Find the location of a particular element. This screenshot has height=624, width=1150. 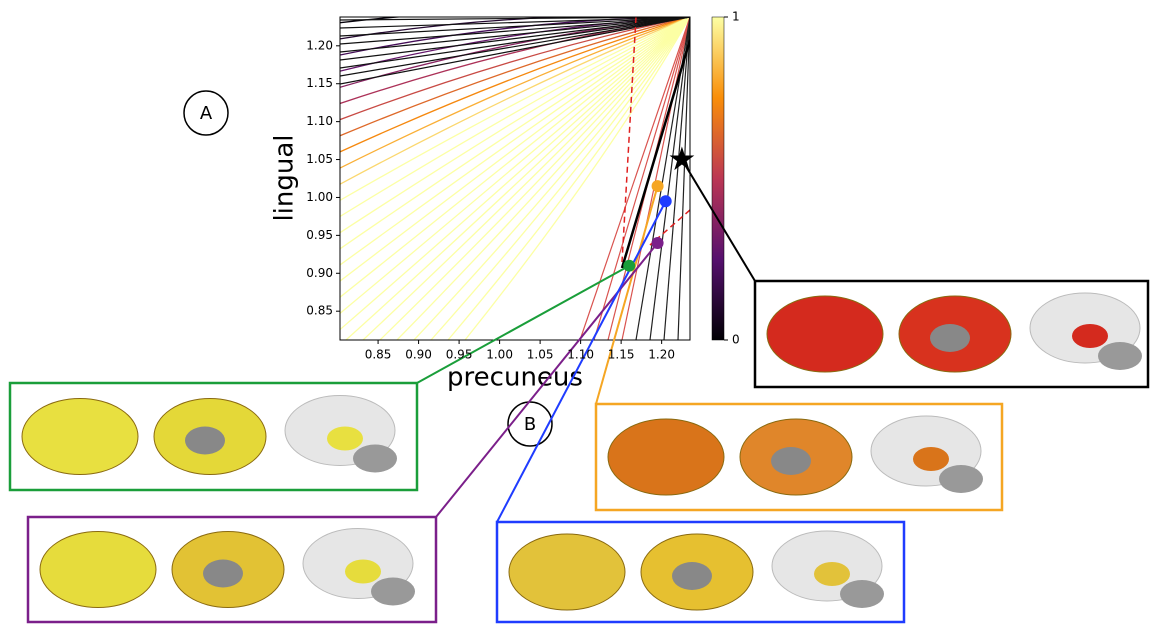

x-tick-label: 1.15 is located at coordinates (621, 355).